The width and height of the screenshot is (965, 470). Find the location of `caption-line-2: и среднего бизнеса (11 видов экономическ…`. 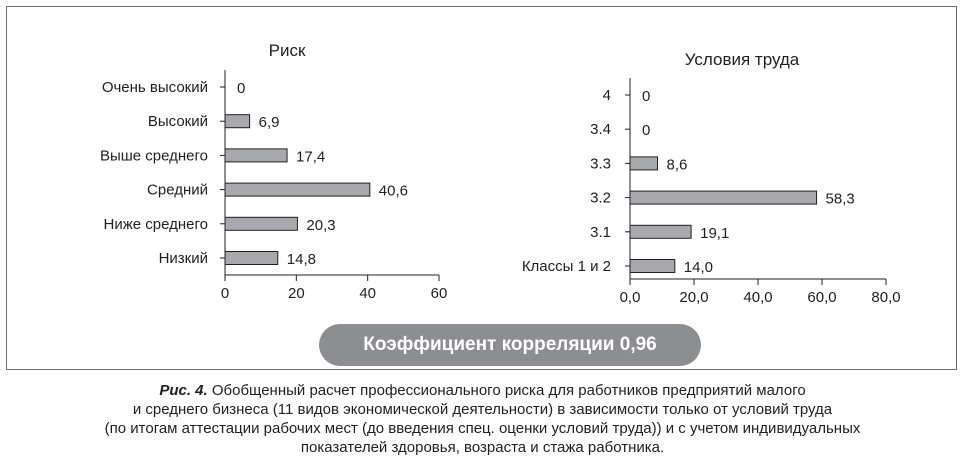

caption-line-2: и среднего бизнеса (11 видов экономическ… is located at coordinates (482, 409).